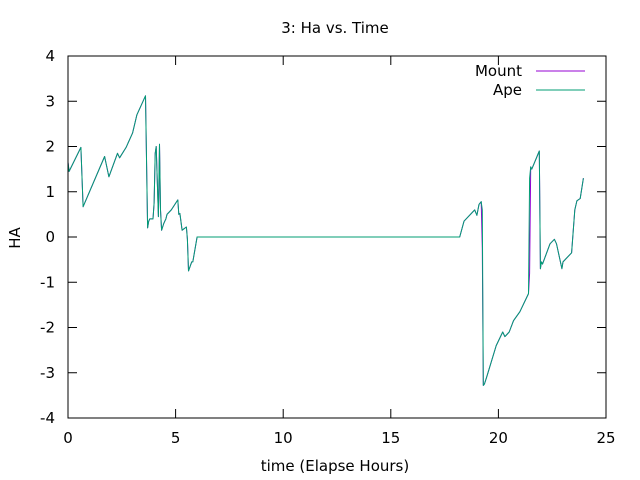  Describe the element at coordinates (47, 373) in the screenshot. I see `y-tick-label: -3` at that location.